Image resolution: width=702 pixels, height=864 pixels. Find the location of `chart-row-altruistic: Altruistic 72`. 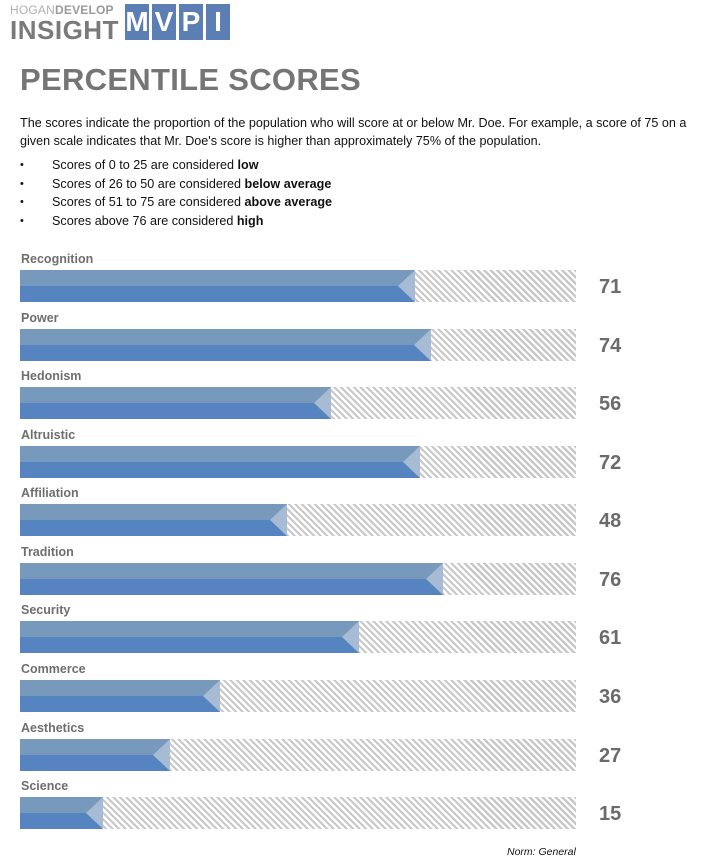

chart-row-altruistic: Altruistic 72 is located at coordinates (360, 457).